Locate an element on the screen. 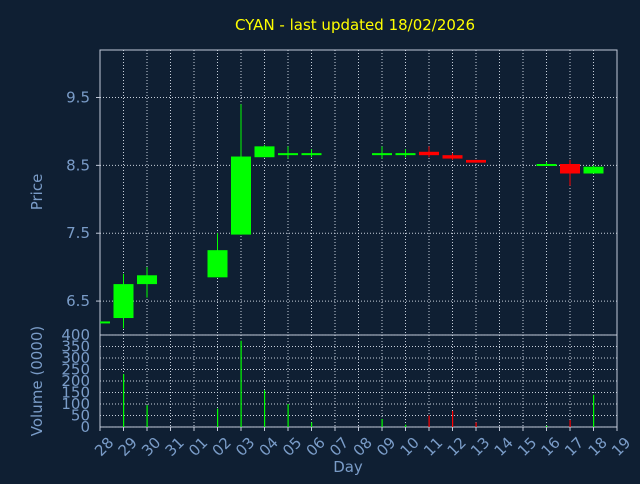 The image size is (640, 484). volume-tick-label: 150 is located at coordinates (75, 393).